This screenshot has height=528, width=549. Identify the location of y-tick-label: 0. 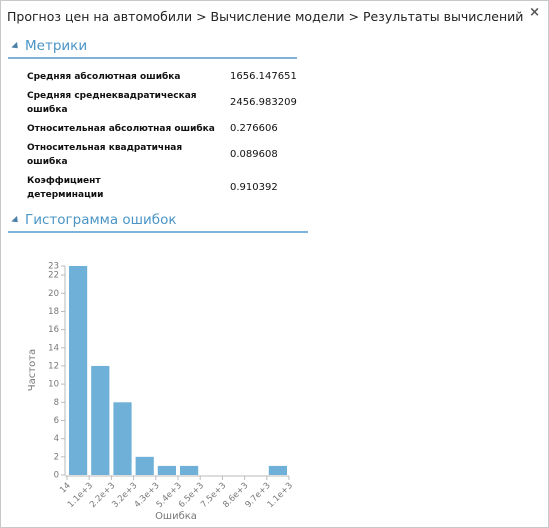
(56, 476).